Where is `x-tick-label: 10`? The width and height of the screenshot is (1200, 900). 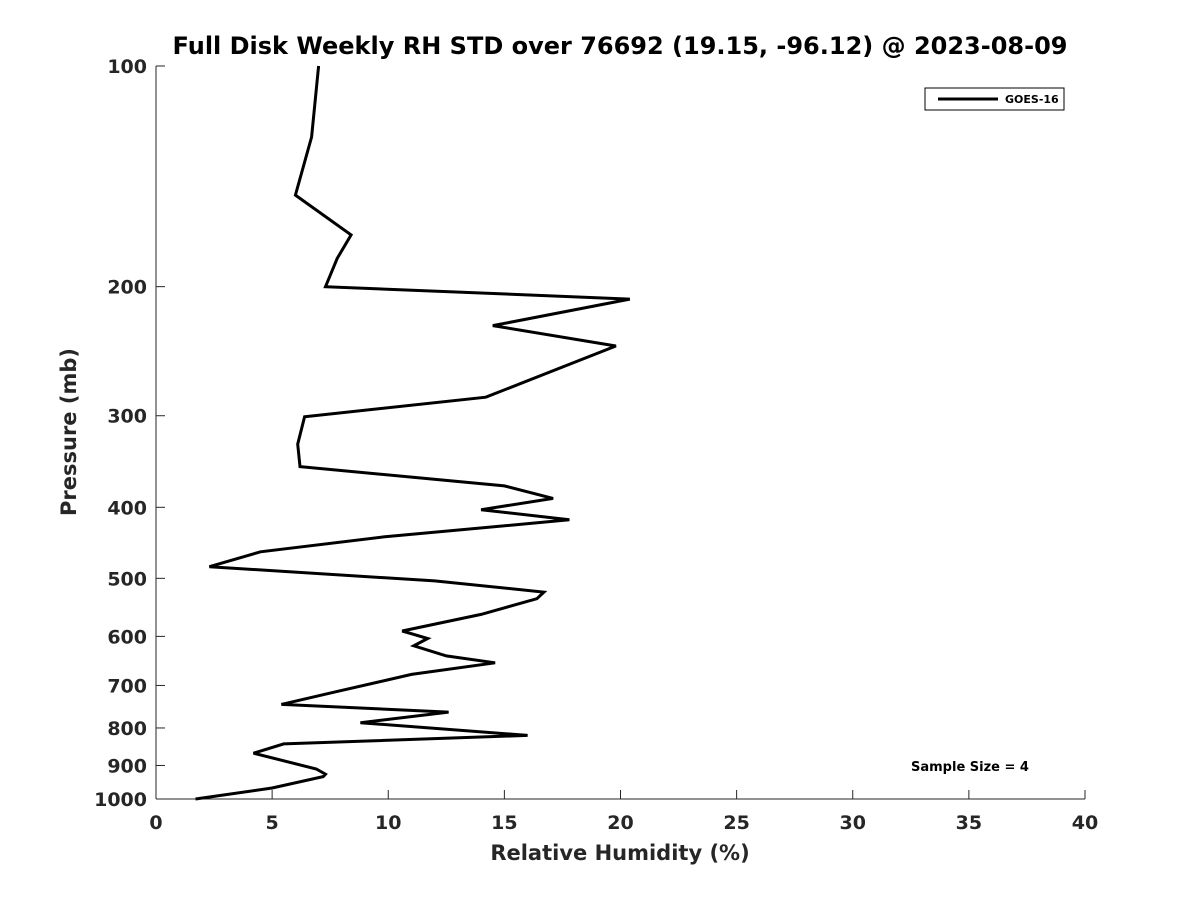 x-tick-label: 10 is located at coordinates (388, 823).